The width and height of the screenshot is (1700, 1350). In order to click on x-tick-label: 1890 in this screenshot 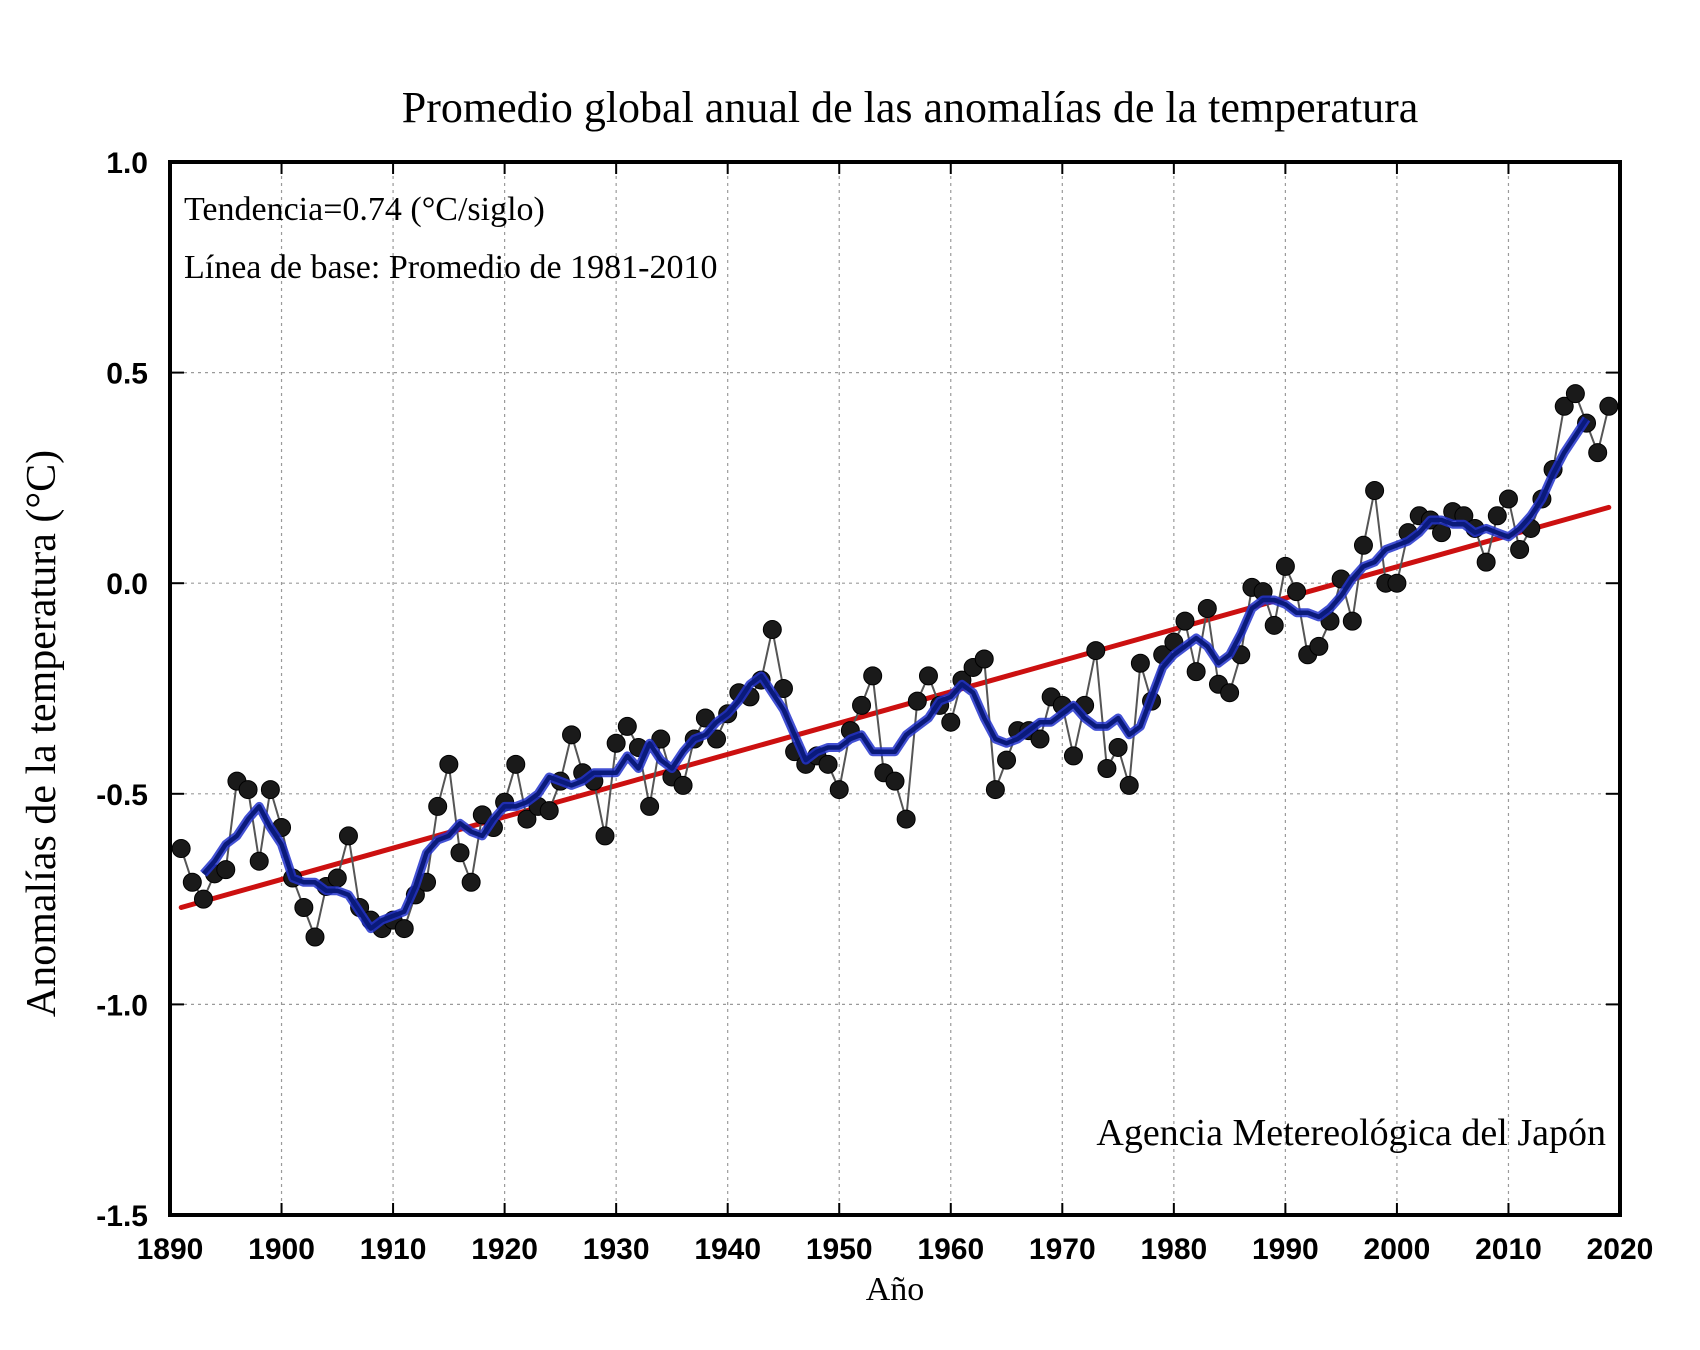, I will do `click(170, 1249)`.